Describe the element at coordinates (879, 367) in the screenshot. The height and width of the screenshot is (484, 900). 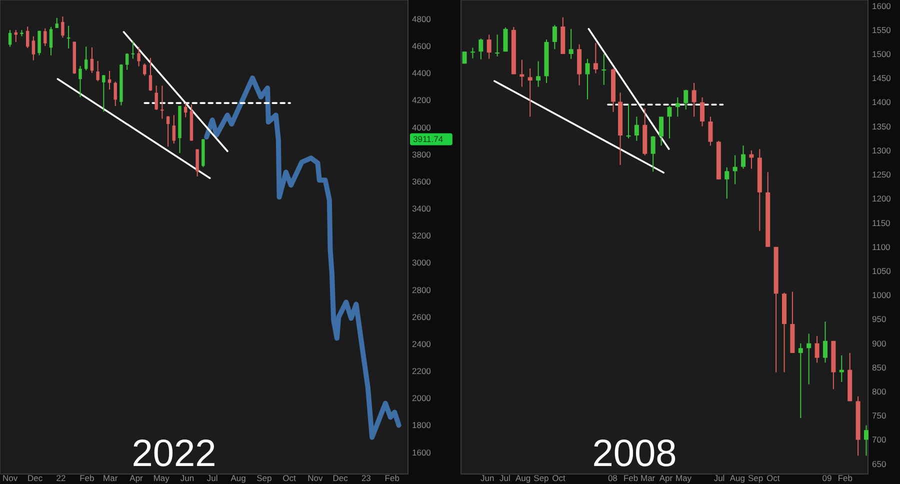
I see `y-tick-label: 850` at that location.